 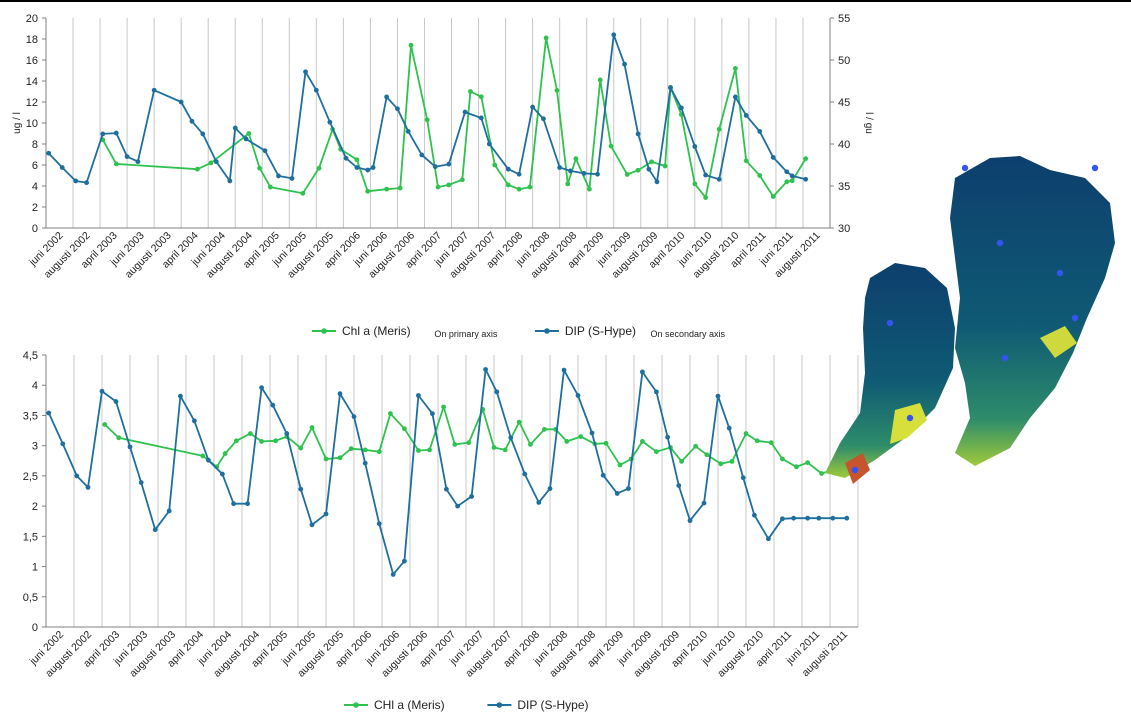 What do you see at coordinates (844, 145) in the screenshot?
I see `y2-tick-label: 40` at bounding box center [844, 145].